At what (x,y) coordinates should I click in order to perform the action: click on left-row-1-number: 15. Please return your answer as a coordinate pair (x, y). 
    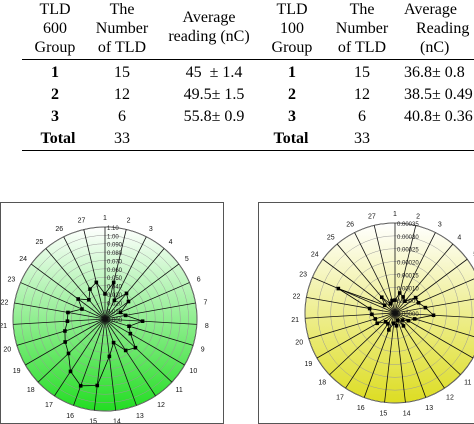
    Looking at the image, I should click on (122, 72).